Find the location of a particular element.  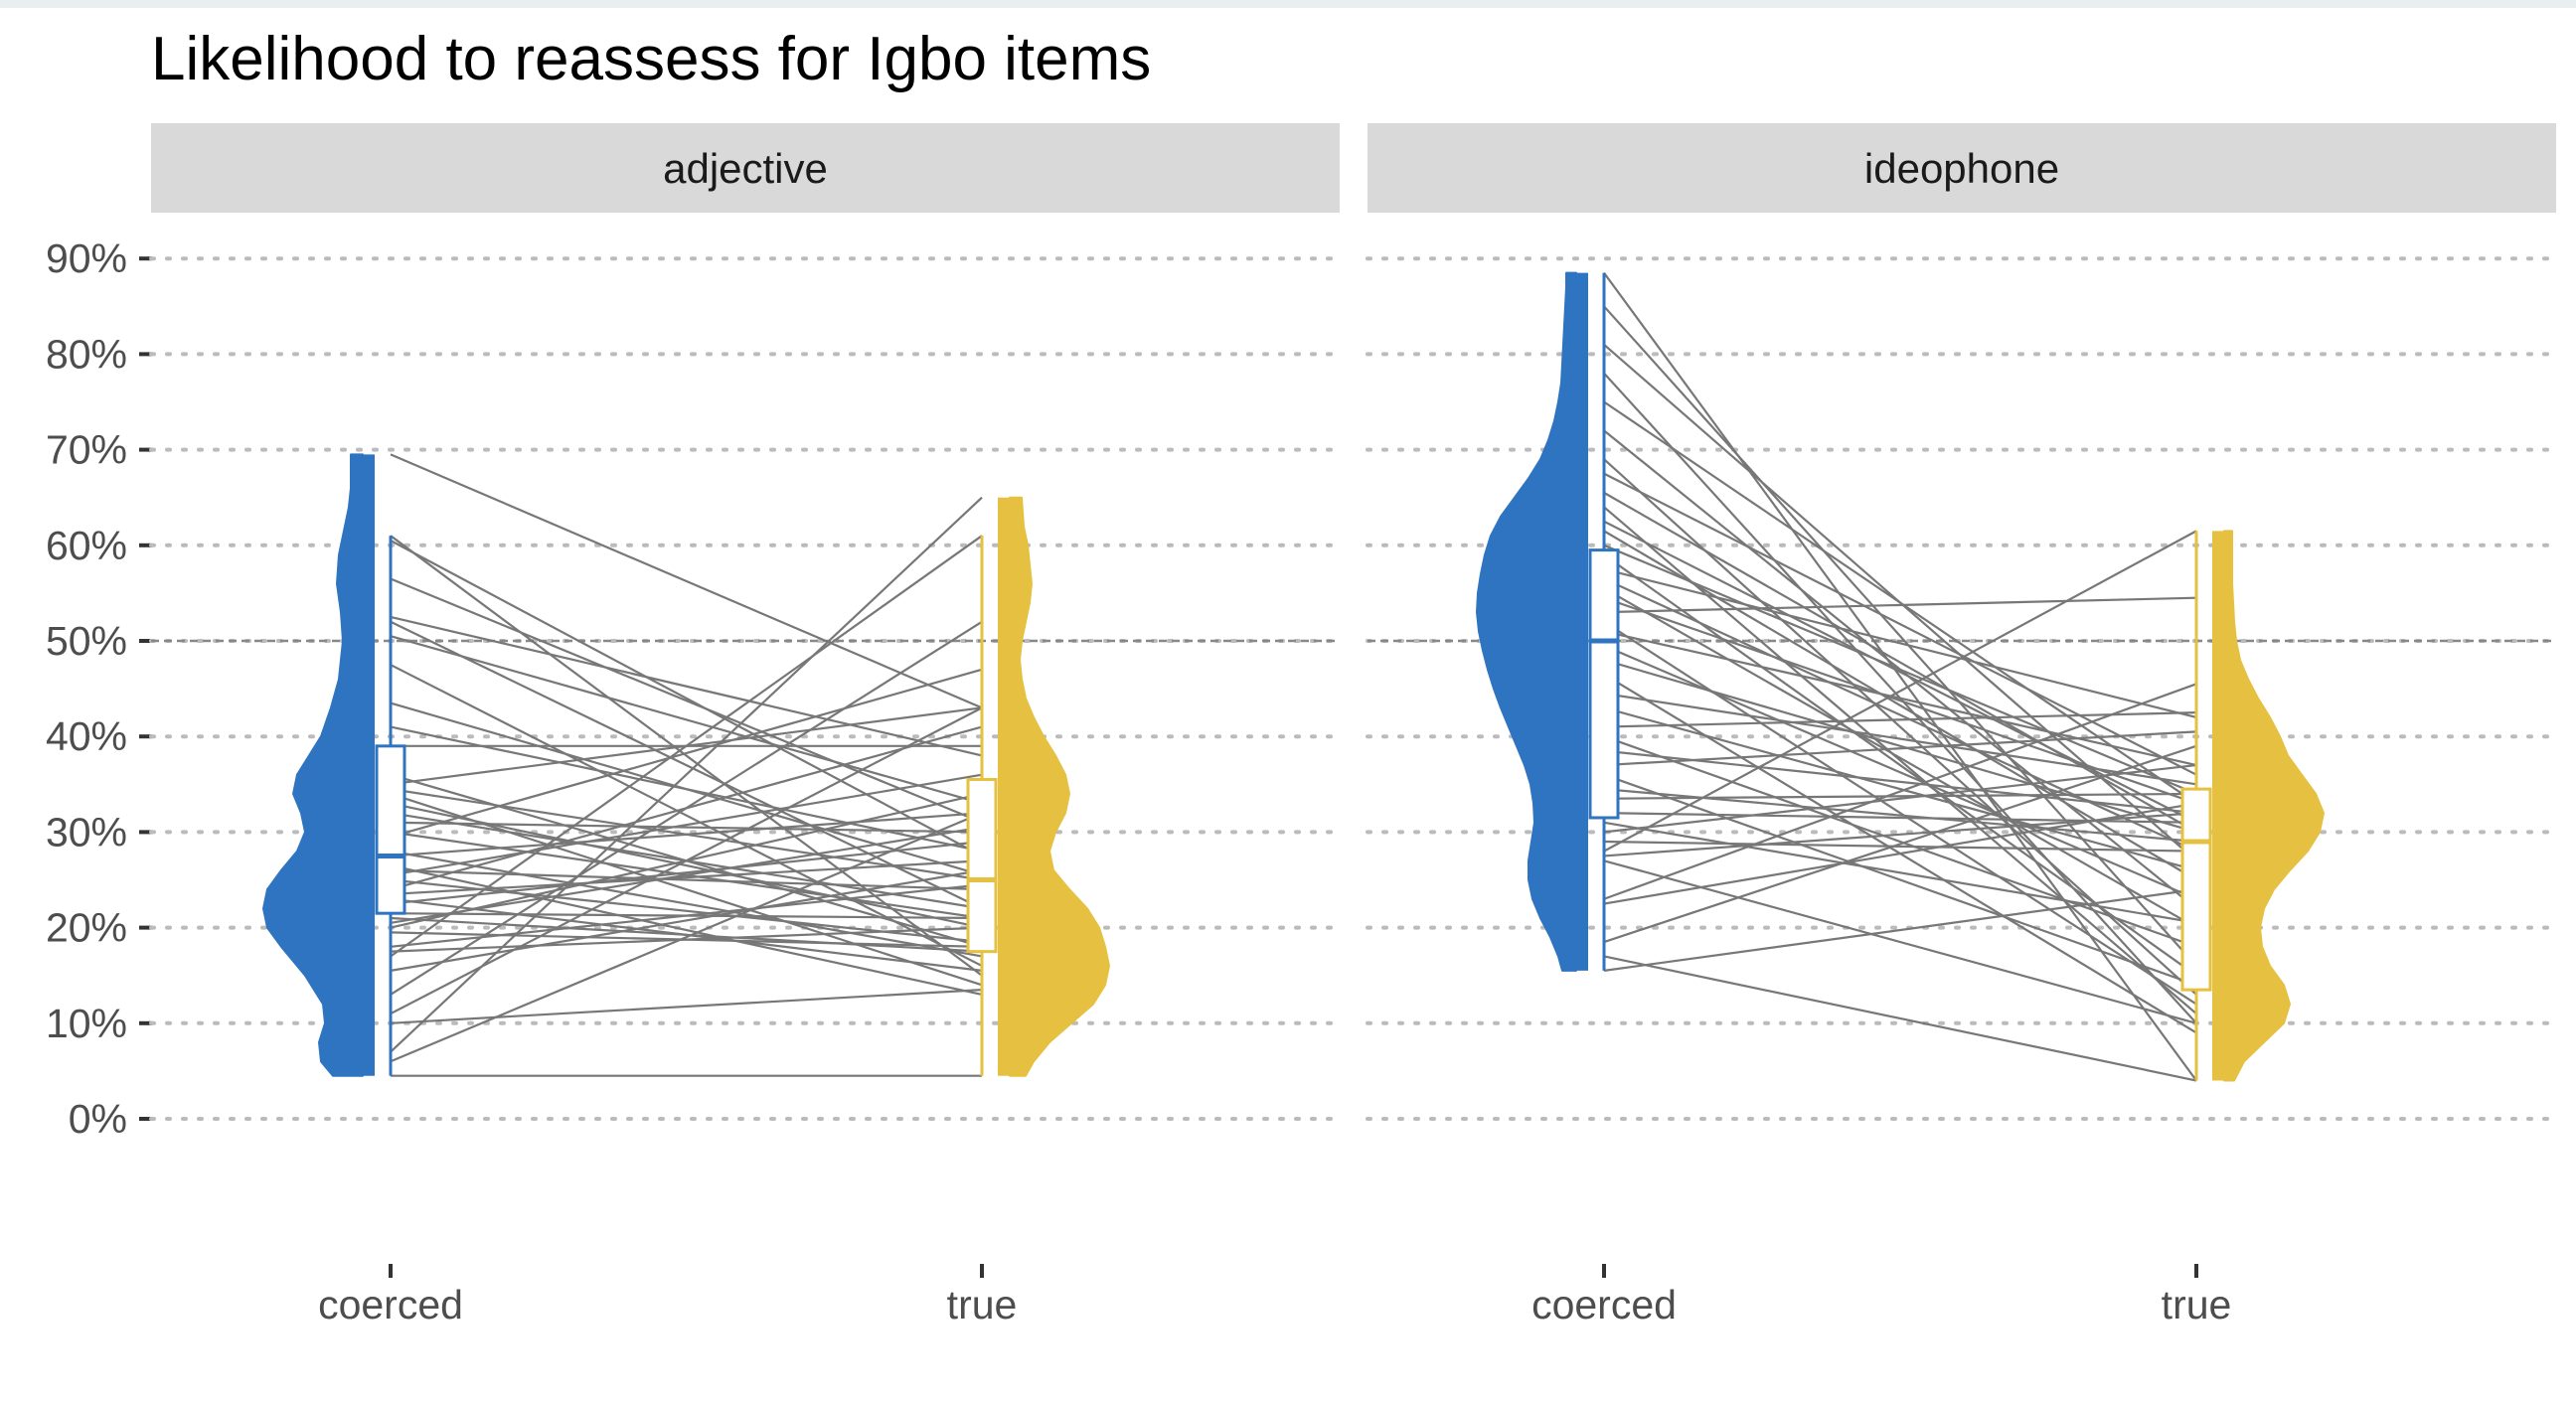

y-tick-label: 40% is located at coordinates (86, 736).